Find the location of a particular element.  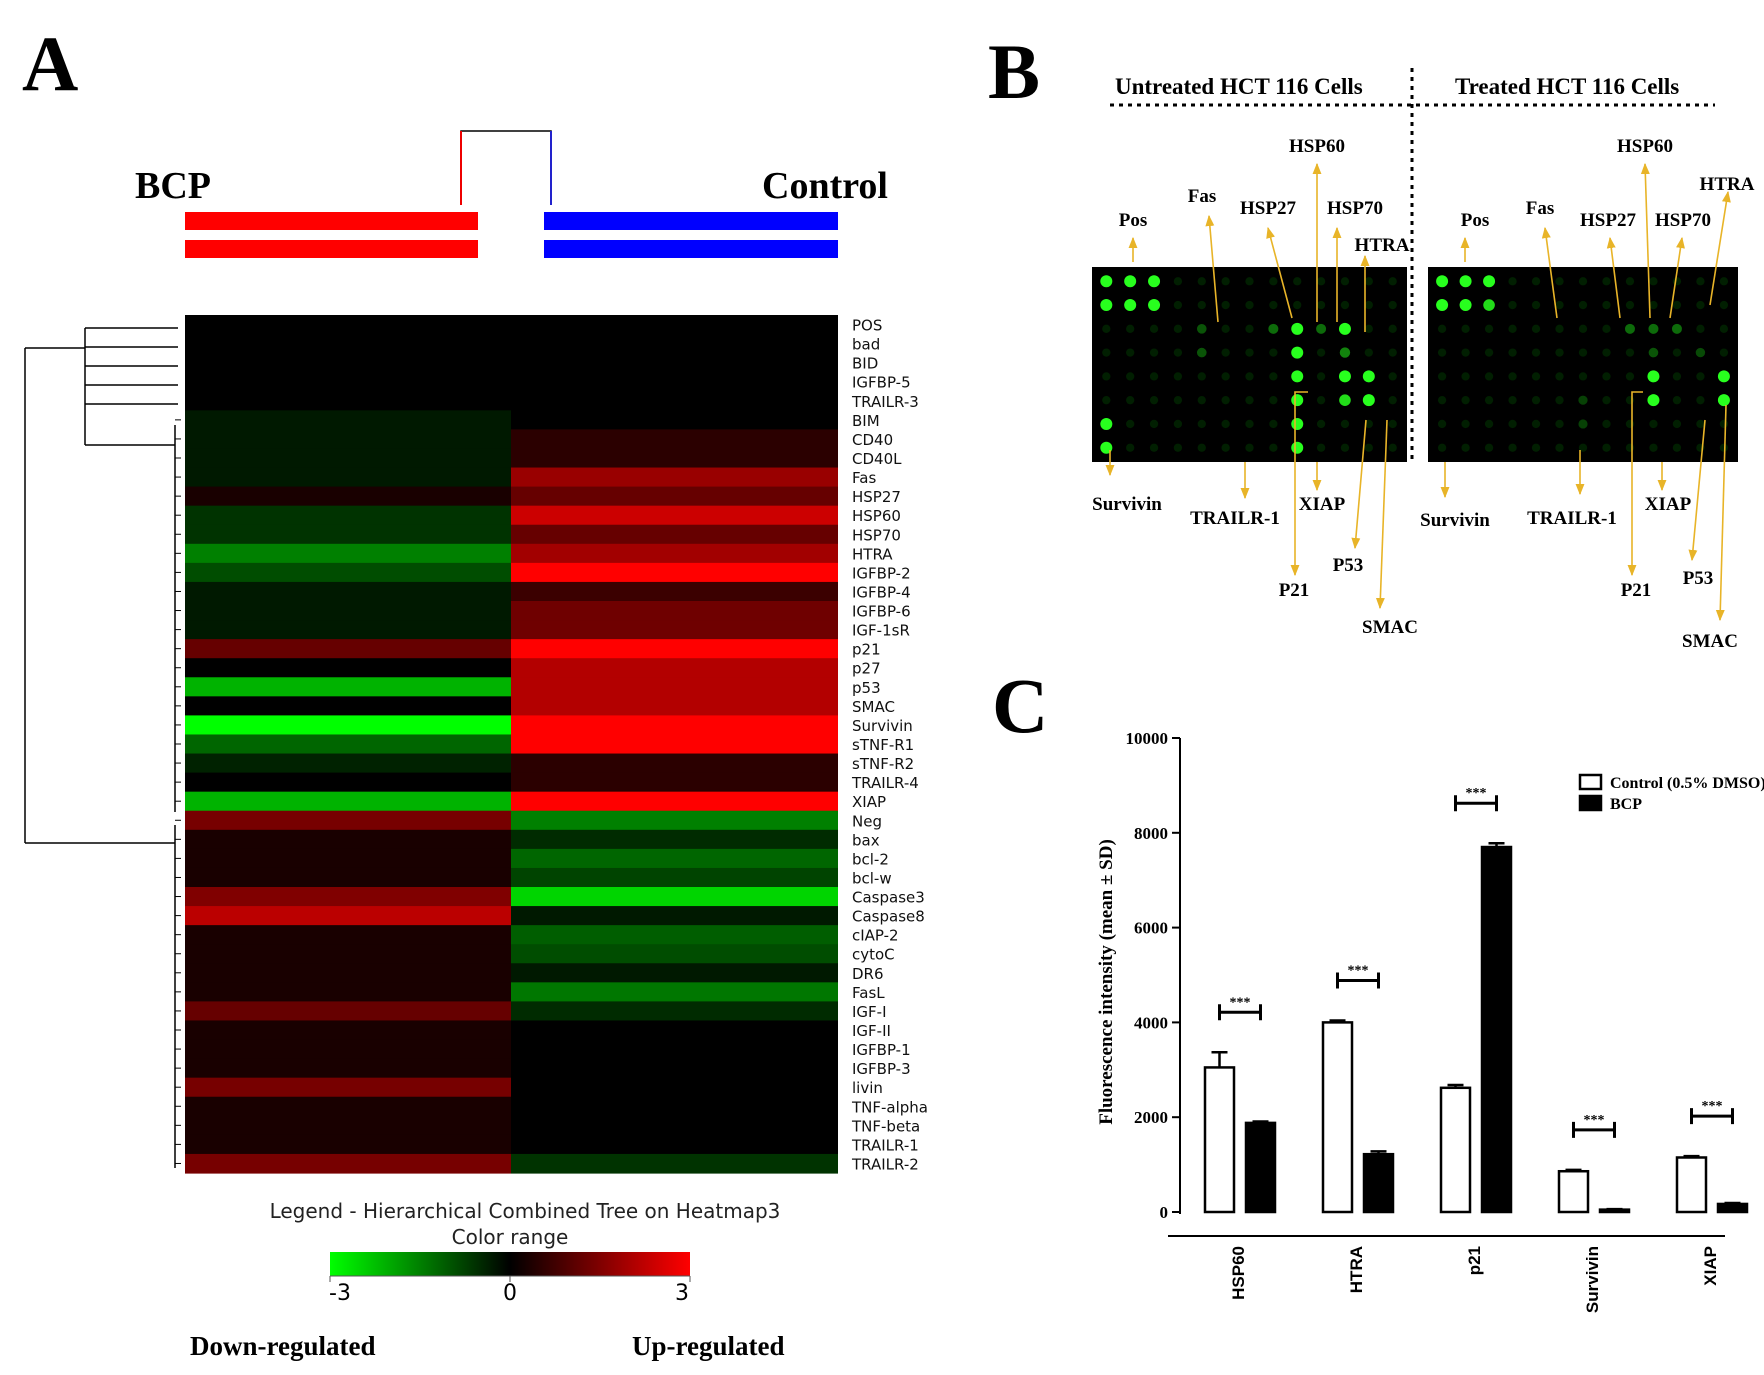

scale-mid-label: 0 is located at coordinates (510, 1293).